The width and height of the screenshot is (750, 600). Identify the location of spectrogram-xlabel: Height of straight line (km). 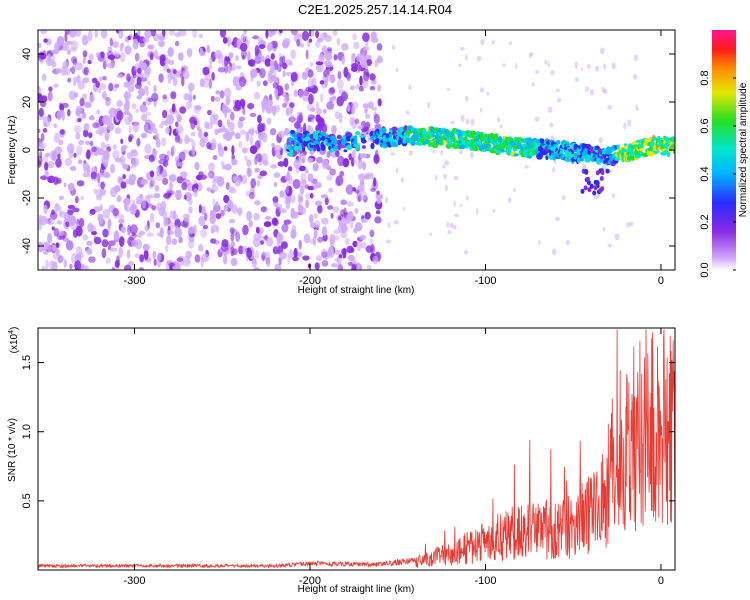
(356, 290).